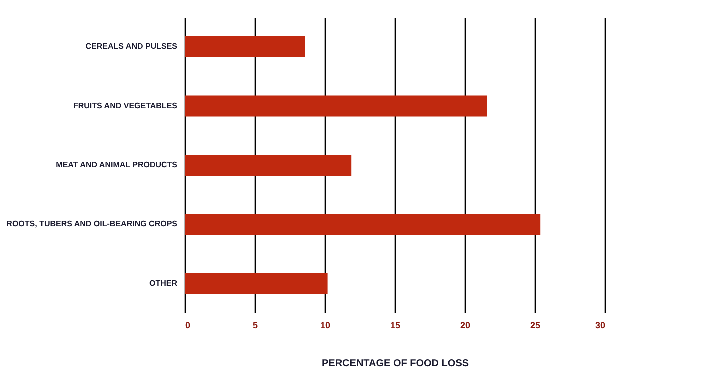 Image resolution: width=718 pixels, height=378 pixels. What do you see at coordinates (92, 224) in the screenshot?
I see `y-tick-label: ROOTS, TUBERS AND OIL-BEARING CROPS` at bounding box center [92, 224].